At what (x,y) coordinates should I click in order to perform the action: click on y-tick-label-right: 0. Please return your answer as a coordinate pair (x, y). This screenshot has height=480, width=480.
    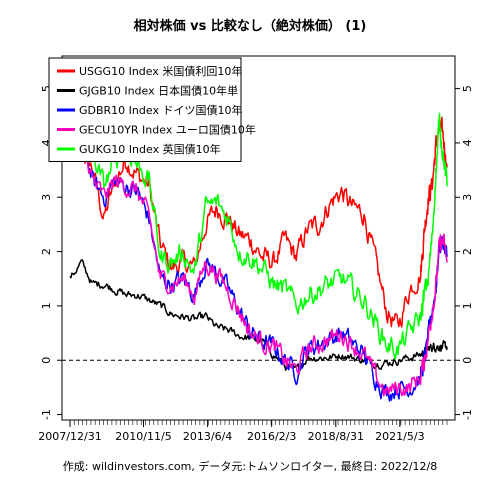
    Looking at the image, I should click on (467, 360).